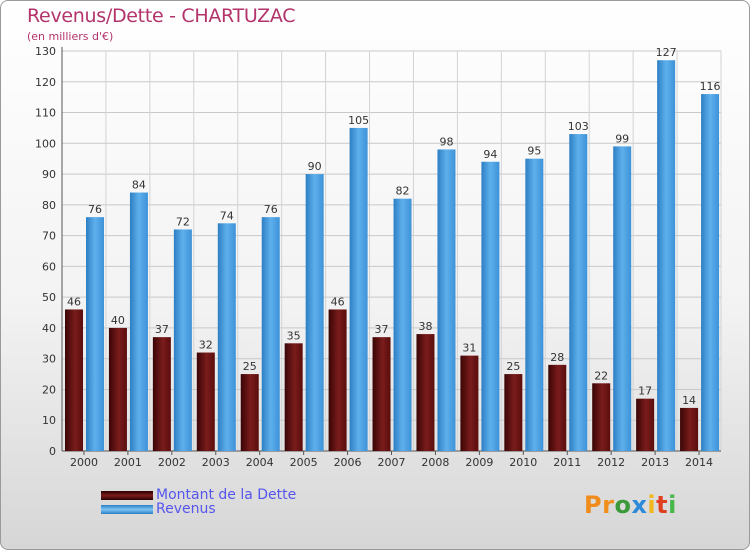 Image resolution: width=750 pixels, height=550 pixels. I want to click on legend-swatch-revenus, so click(127, 509).